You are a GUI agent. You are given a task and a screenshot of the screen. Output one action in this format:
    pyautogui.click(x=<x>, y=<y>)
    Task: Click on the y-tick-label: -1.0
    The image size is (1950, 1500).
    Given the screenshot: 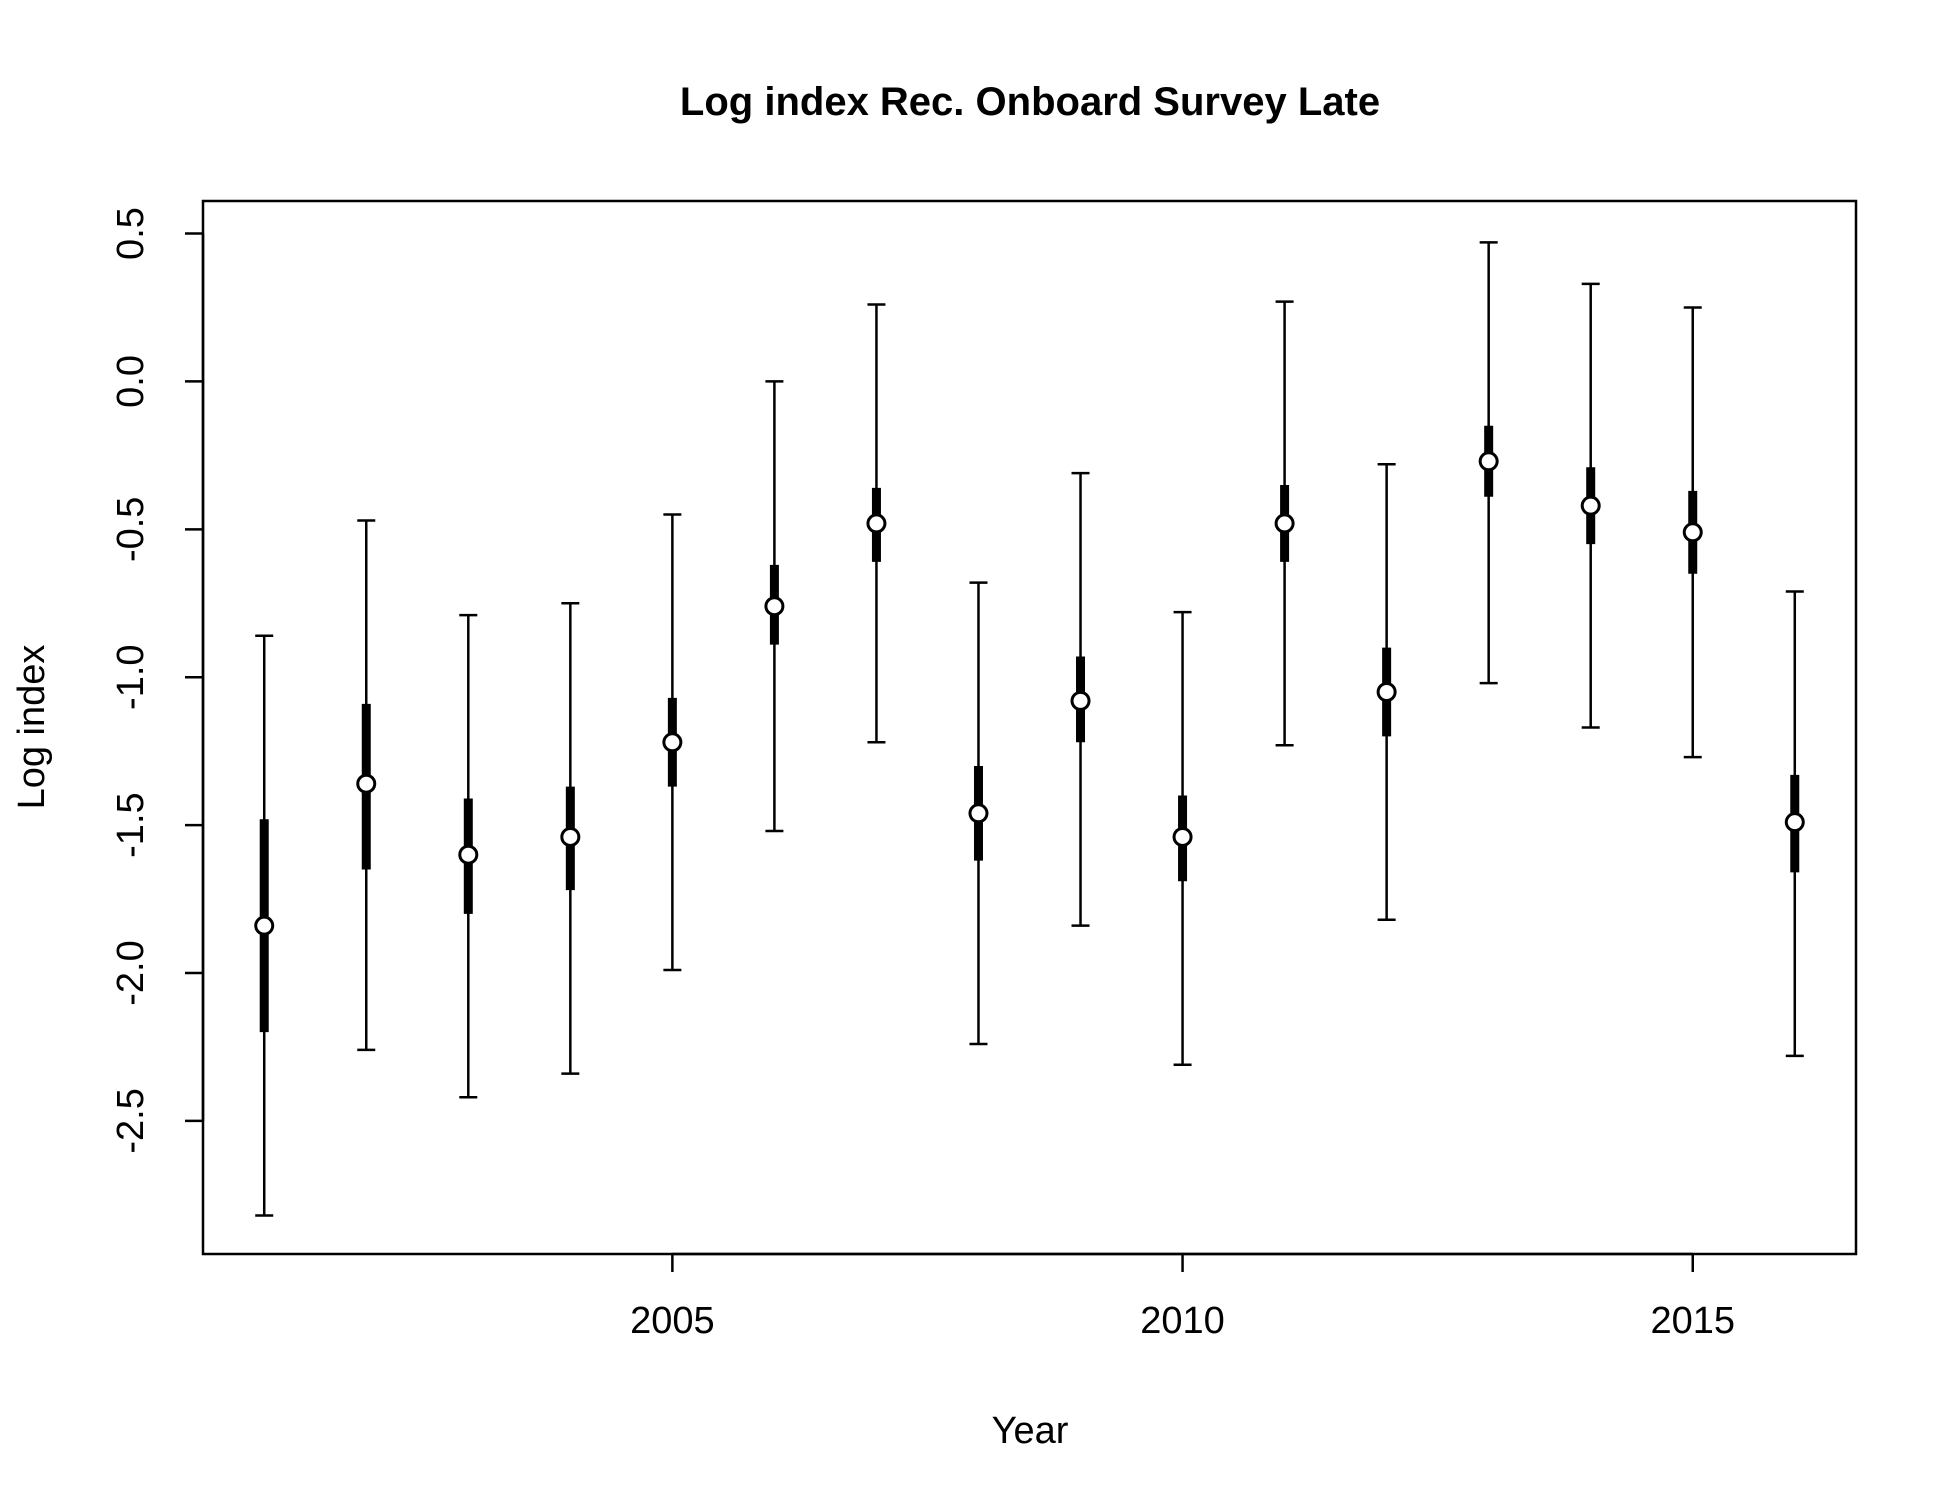 What is the action you would take?
    pyautogui.click(x=131, y=676)
    